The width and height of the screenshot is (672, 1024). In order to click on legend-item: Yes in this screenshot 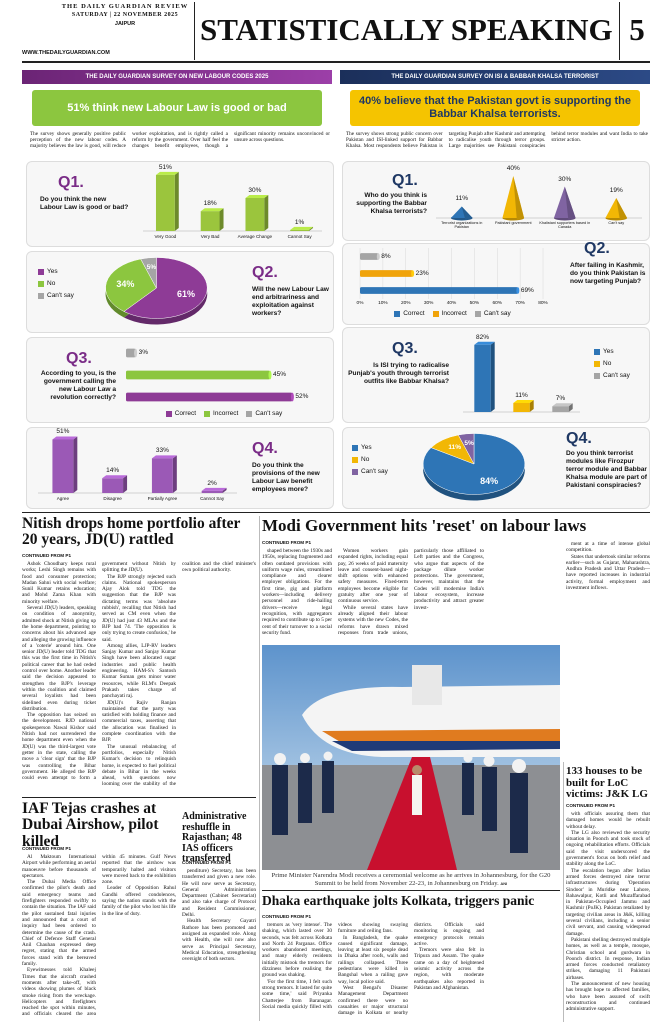, I will do `click(48, 271)`.